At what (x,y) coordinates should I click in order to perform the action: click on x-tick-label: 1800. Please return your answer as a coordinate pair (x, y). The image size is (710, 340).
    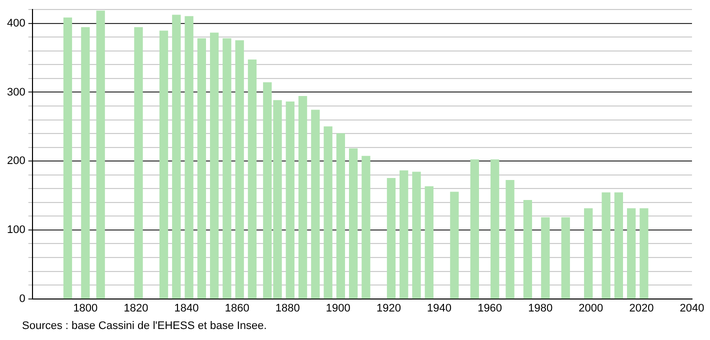
    Looking at the image, I should click on (85, 308).